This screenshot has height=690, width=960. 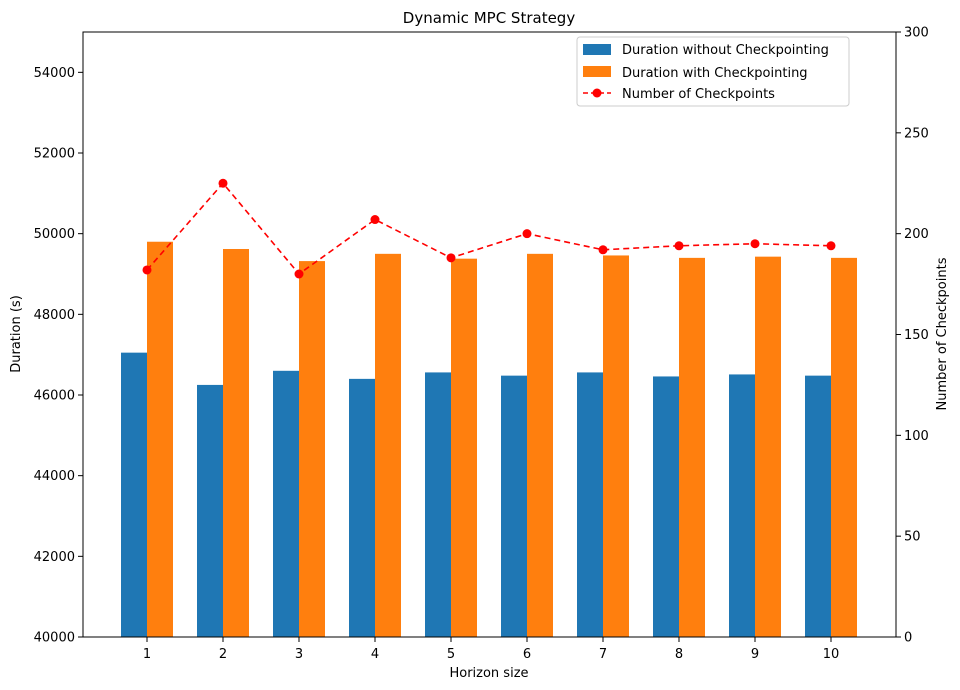 I want to click on legend-swatch-without, so click(x=597, y=49).